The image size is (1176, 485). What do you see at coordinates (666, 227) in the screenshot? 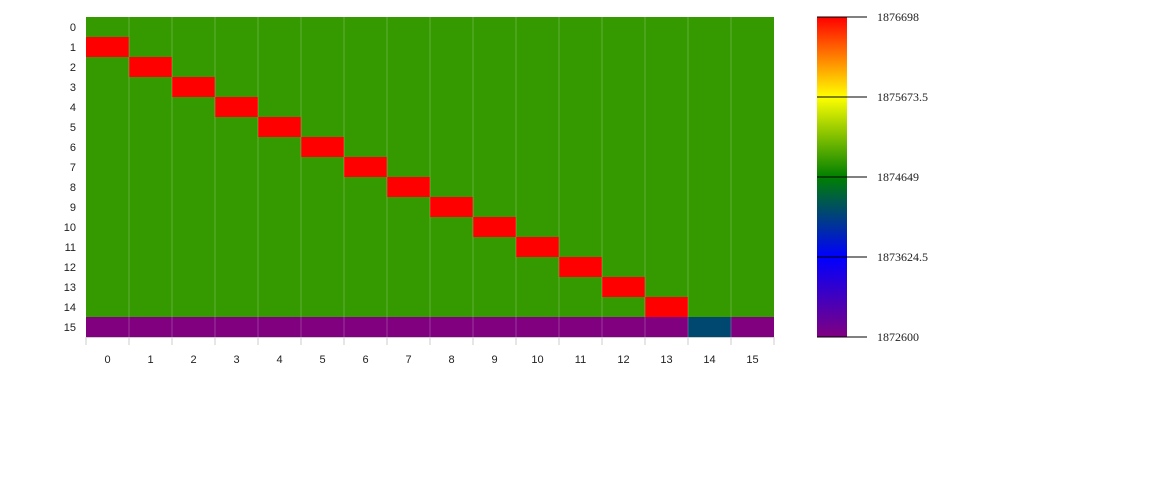
I see `heatmap-cell-r10-c13` at bounding box center [666, 227].